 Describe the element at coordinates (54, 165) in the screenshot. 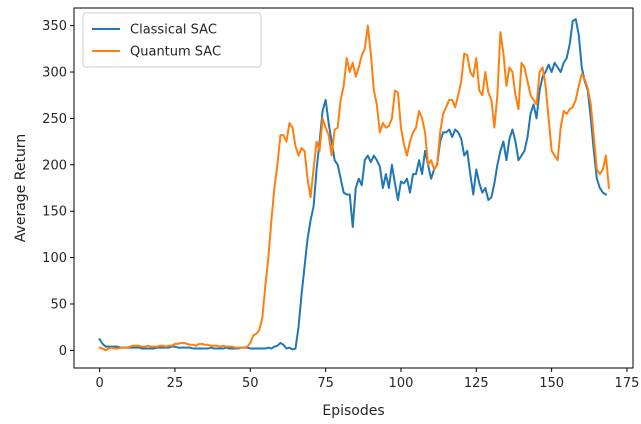

I see `y-tick-label: 200` at that location.